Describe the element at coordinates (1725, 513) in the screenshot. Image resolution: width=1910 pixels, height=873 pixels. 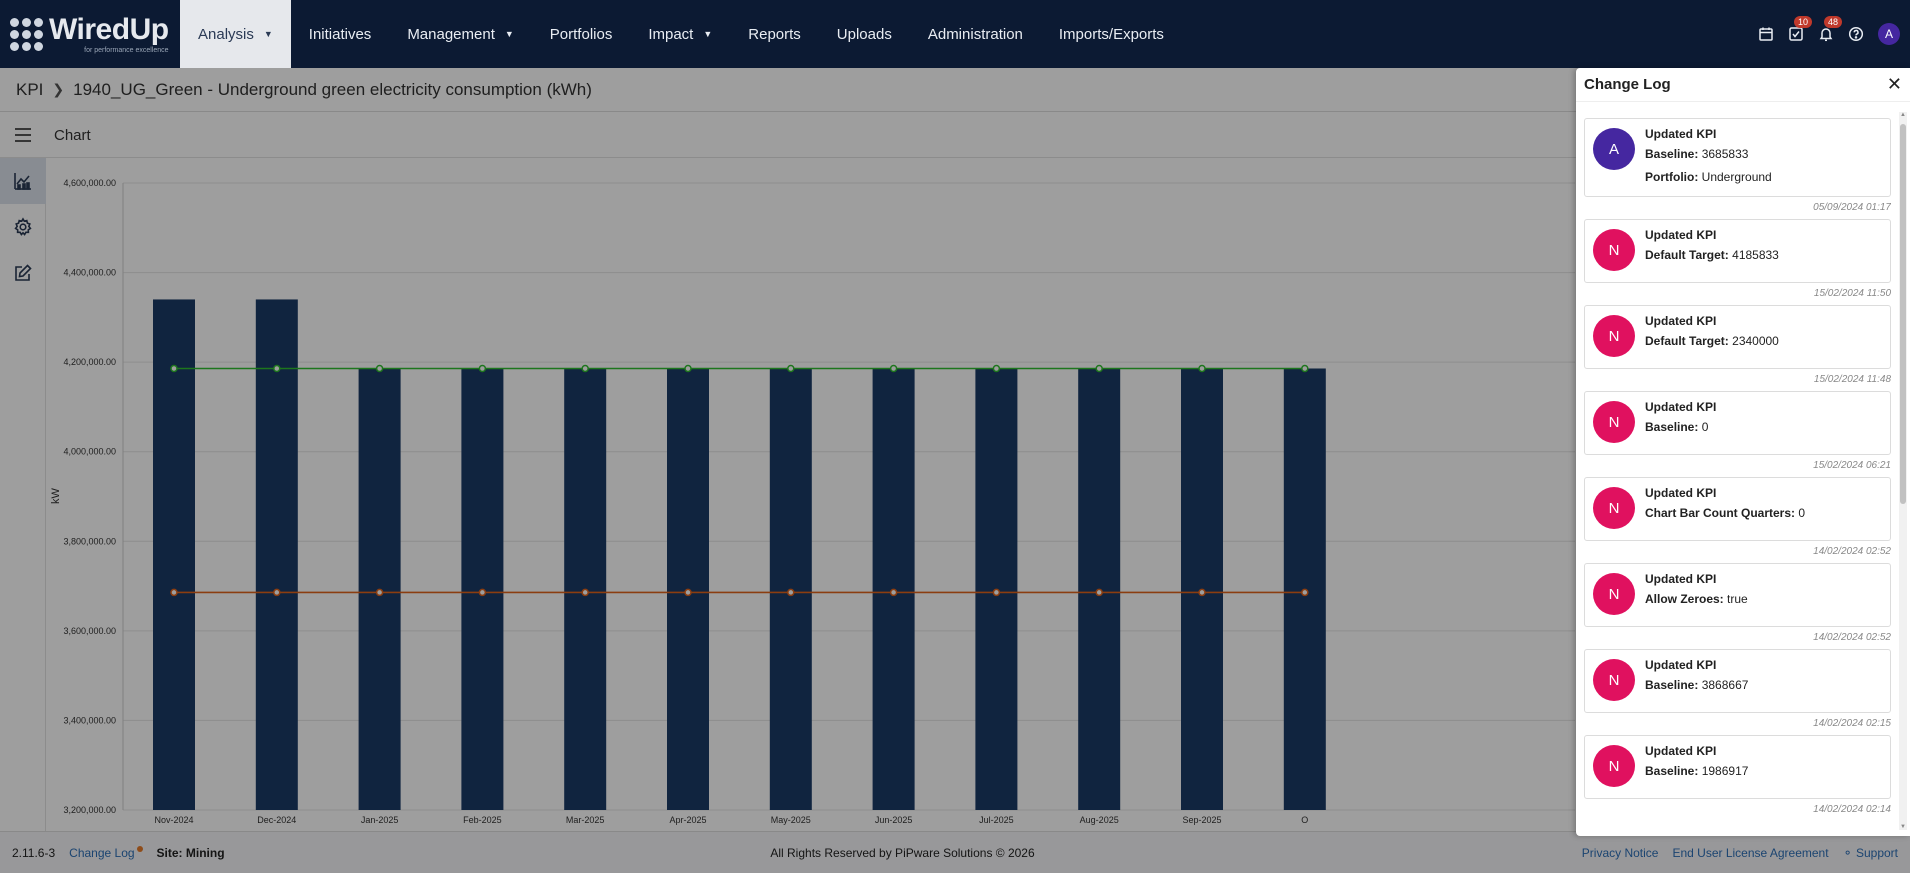
I see `changelog-line: Chart Bar Count Quarters: 0` at that location.